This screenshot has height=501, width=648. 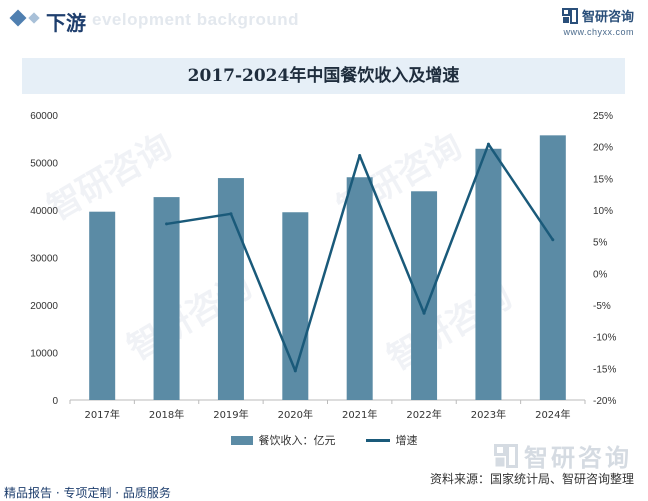 I want to click on brand: 智研咨询 www.chyxx.com, so click(x=597, y=21).